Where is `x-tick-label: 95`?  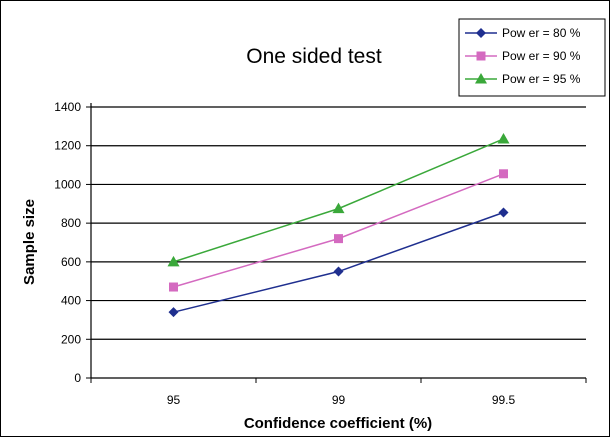 x-tick-label: 95 is located at coordinates (174, 400).